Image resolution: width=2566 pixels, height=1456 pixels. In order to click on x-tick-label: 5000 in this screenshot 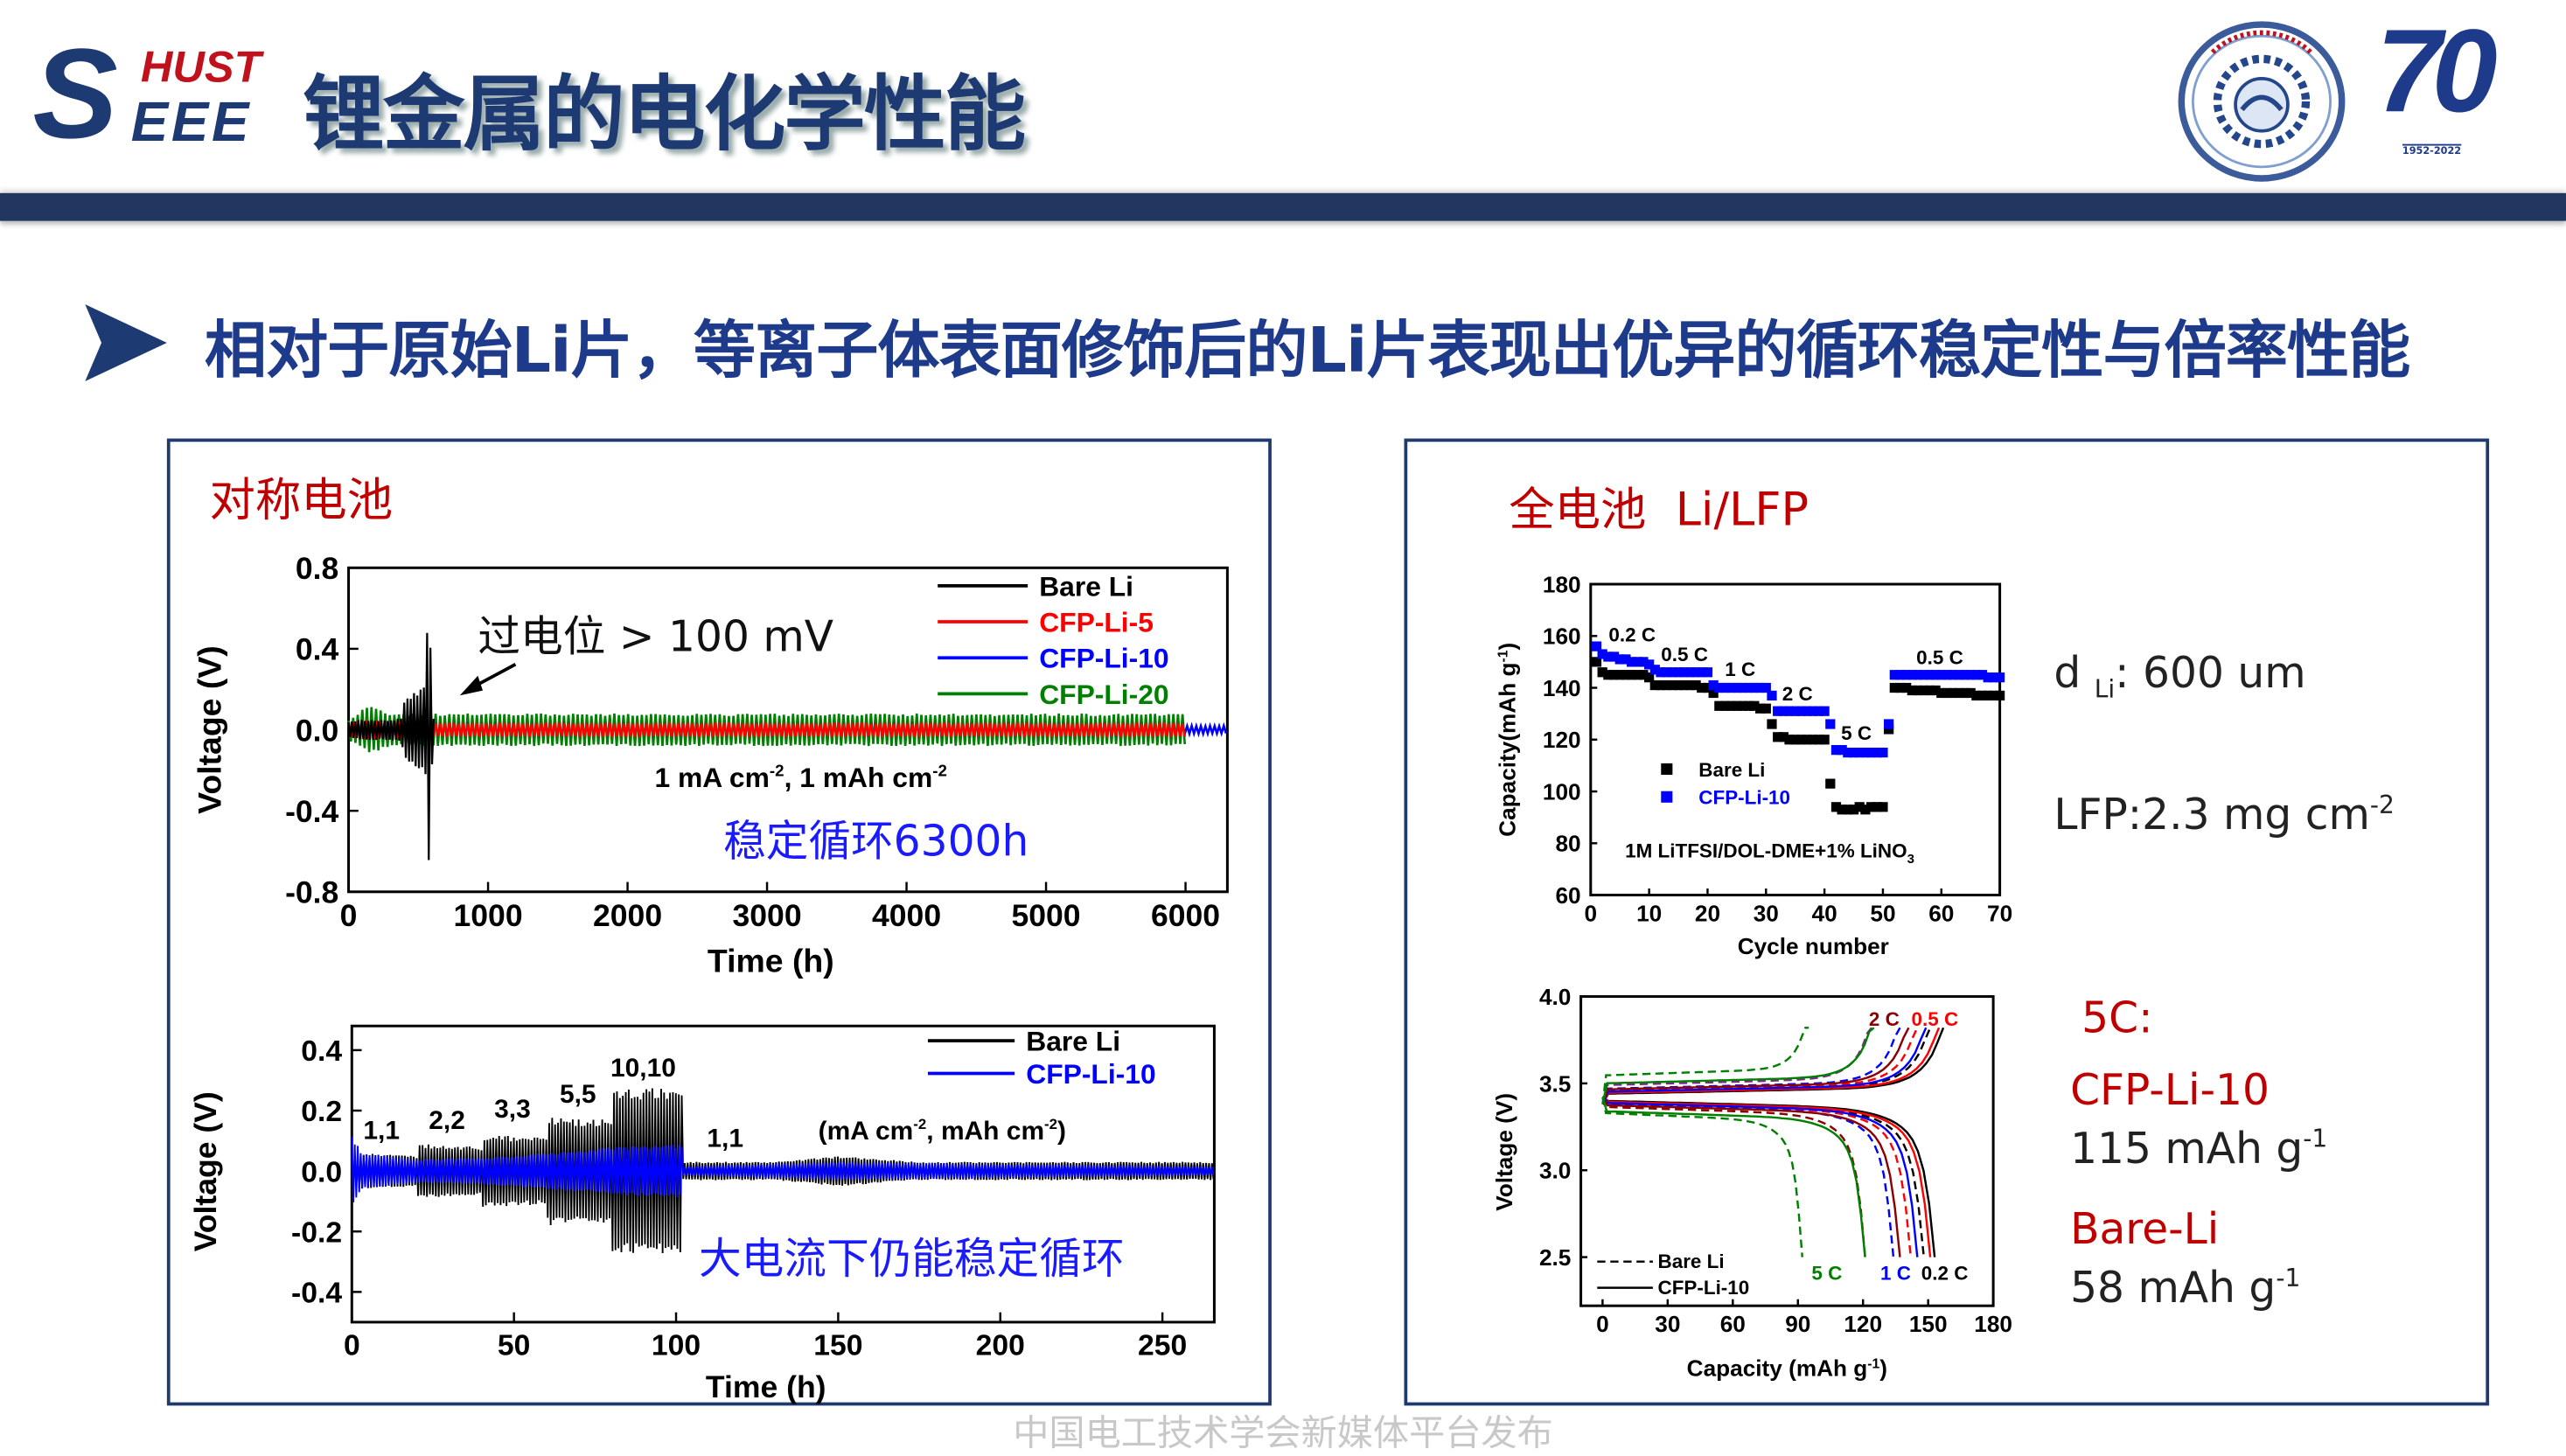, I will do `click(1046, 915)`.